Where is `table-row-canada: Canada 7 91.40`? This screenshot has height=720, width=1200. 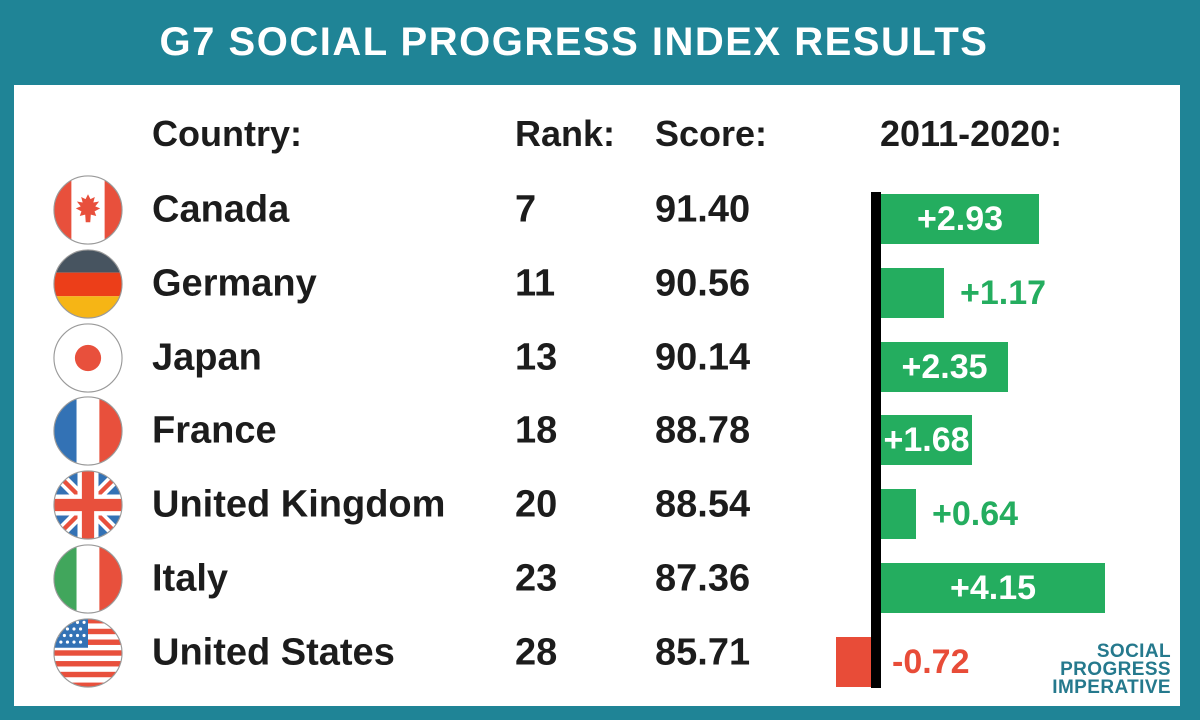 table-row-canada: Canada 7 91.40 is located at coordinates (597, 210).